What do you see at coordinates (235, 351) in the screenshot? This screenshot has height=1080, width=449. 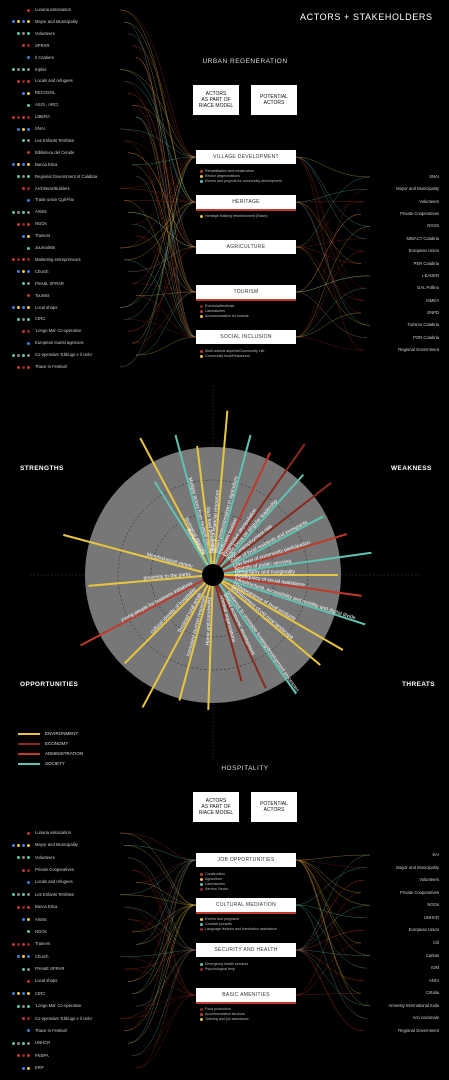 I see `category-subitem: Multi cultural aspects/Community Life` at bounding box center [235, 351].